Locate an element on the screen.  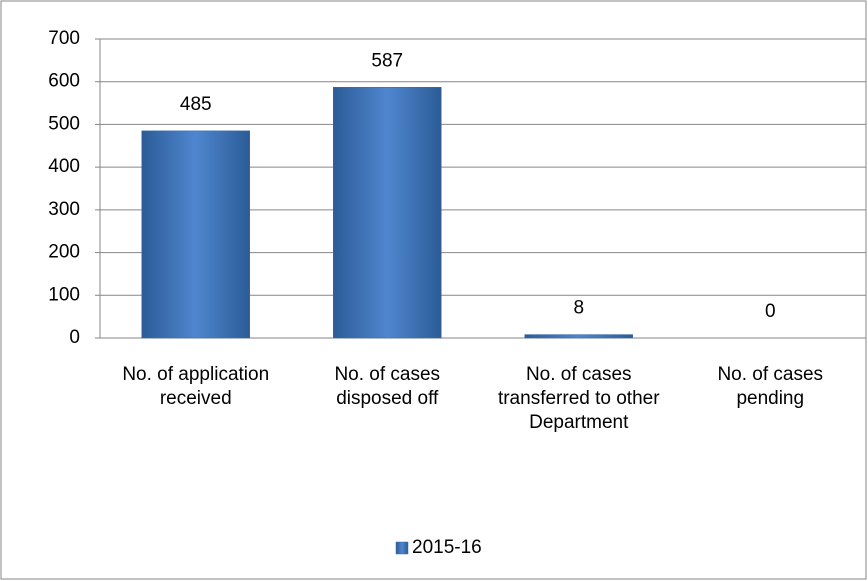
data-label: 0 is located at coordinates (770, 311).